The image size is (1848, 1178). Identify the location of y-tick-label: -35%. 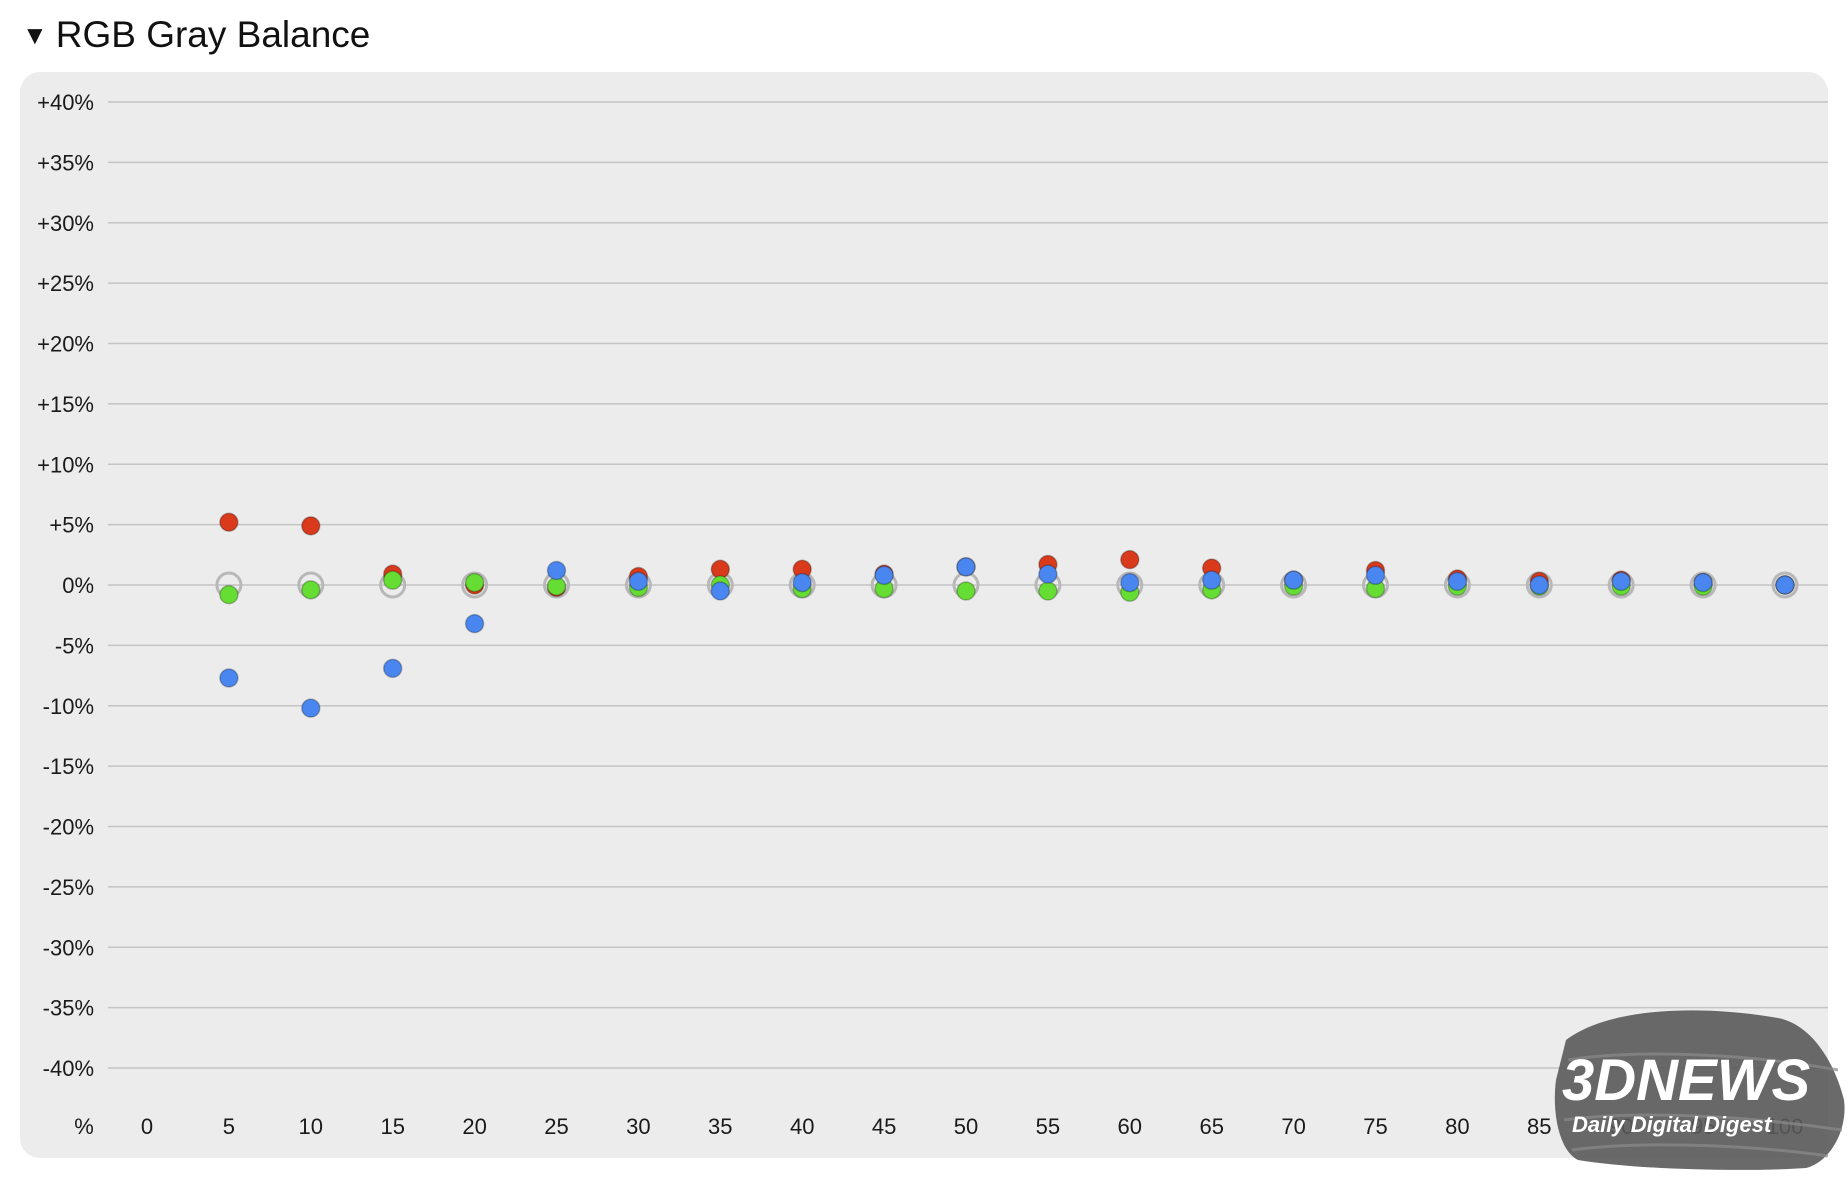
(68, 1008).